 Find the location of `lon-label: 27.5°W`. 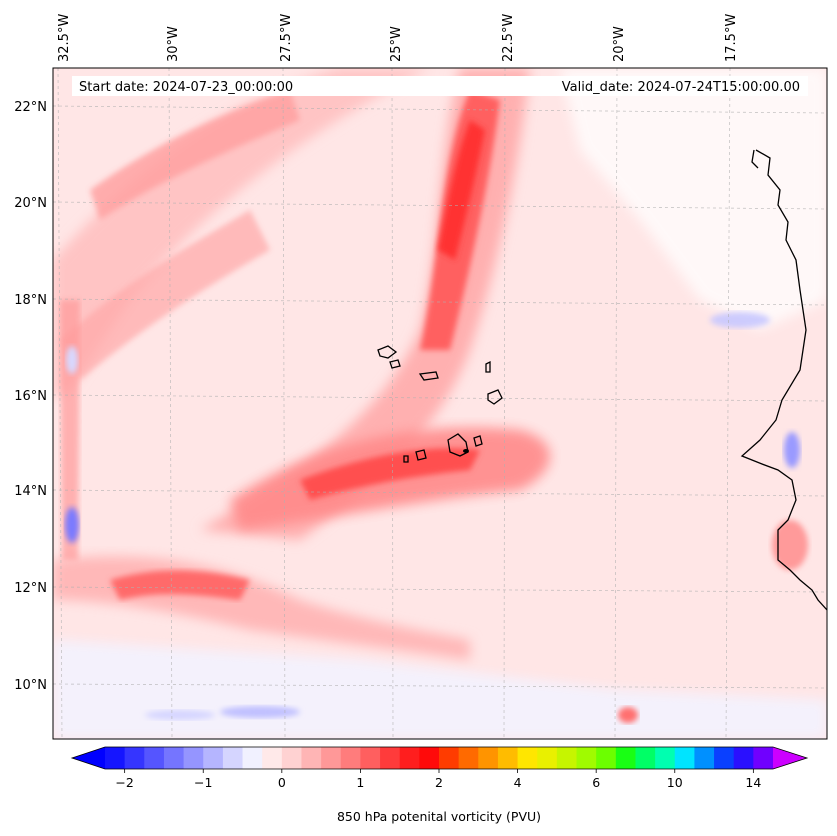

lon-label: 27.5°W is located at coordinates (286, 38).